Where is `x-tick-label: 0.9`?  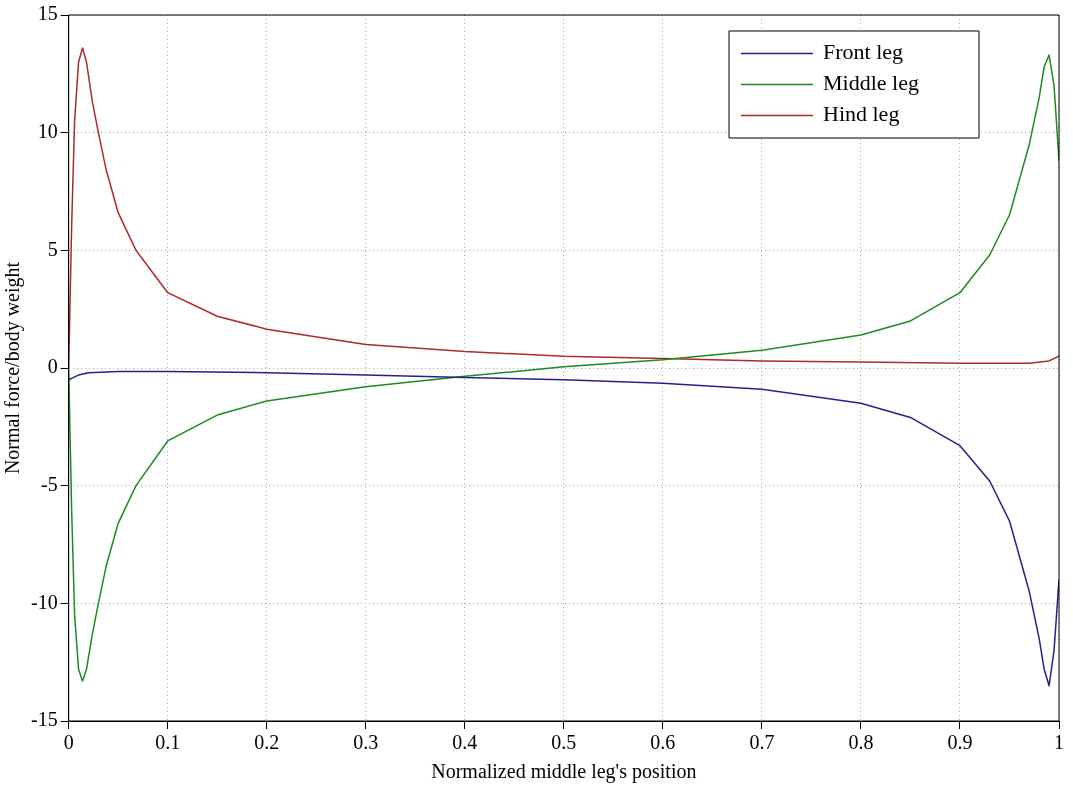 x-tick-label: 0.9 is located at coordinates (960, 742).